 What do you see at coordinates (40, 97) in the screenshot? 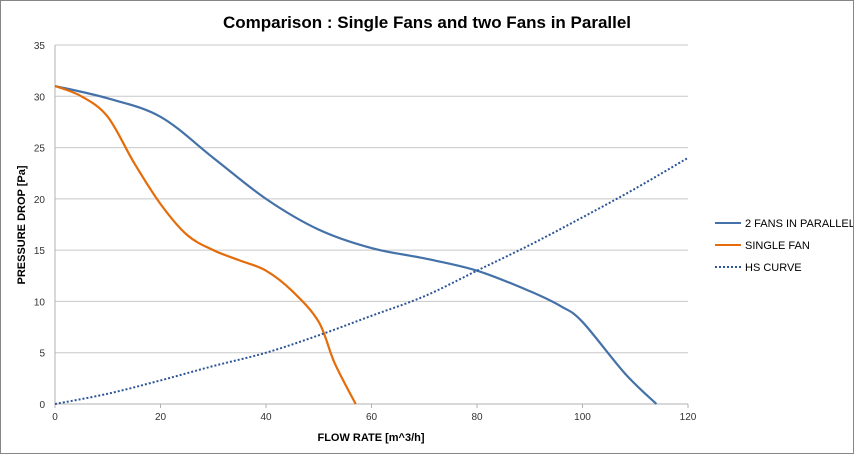
I see `y-tick-label: 30` at bounding box center [40, 97].